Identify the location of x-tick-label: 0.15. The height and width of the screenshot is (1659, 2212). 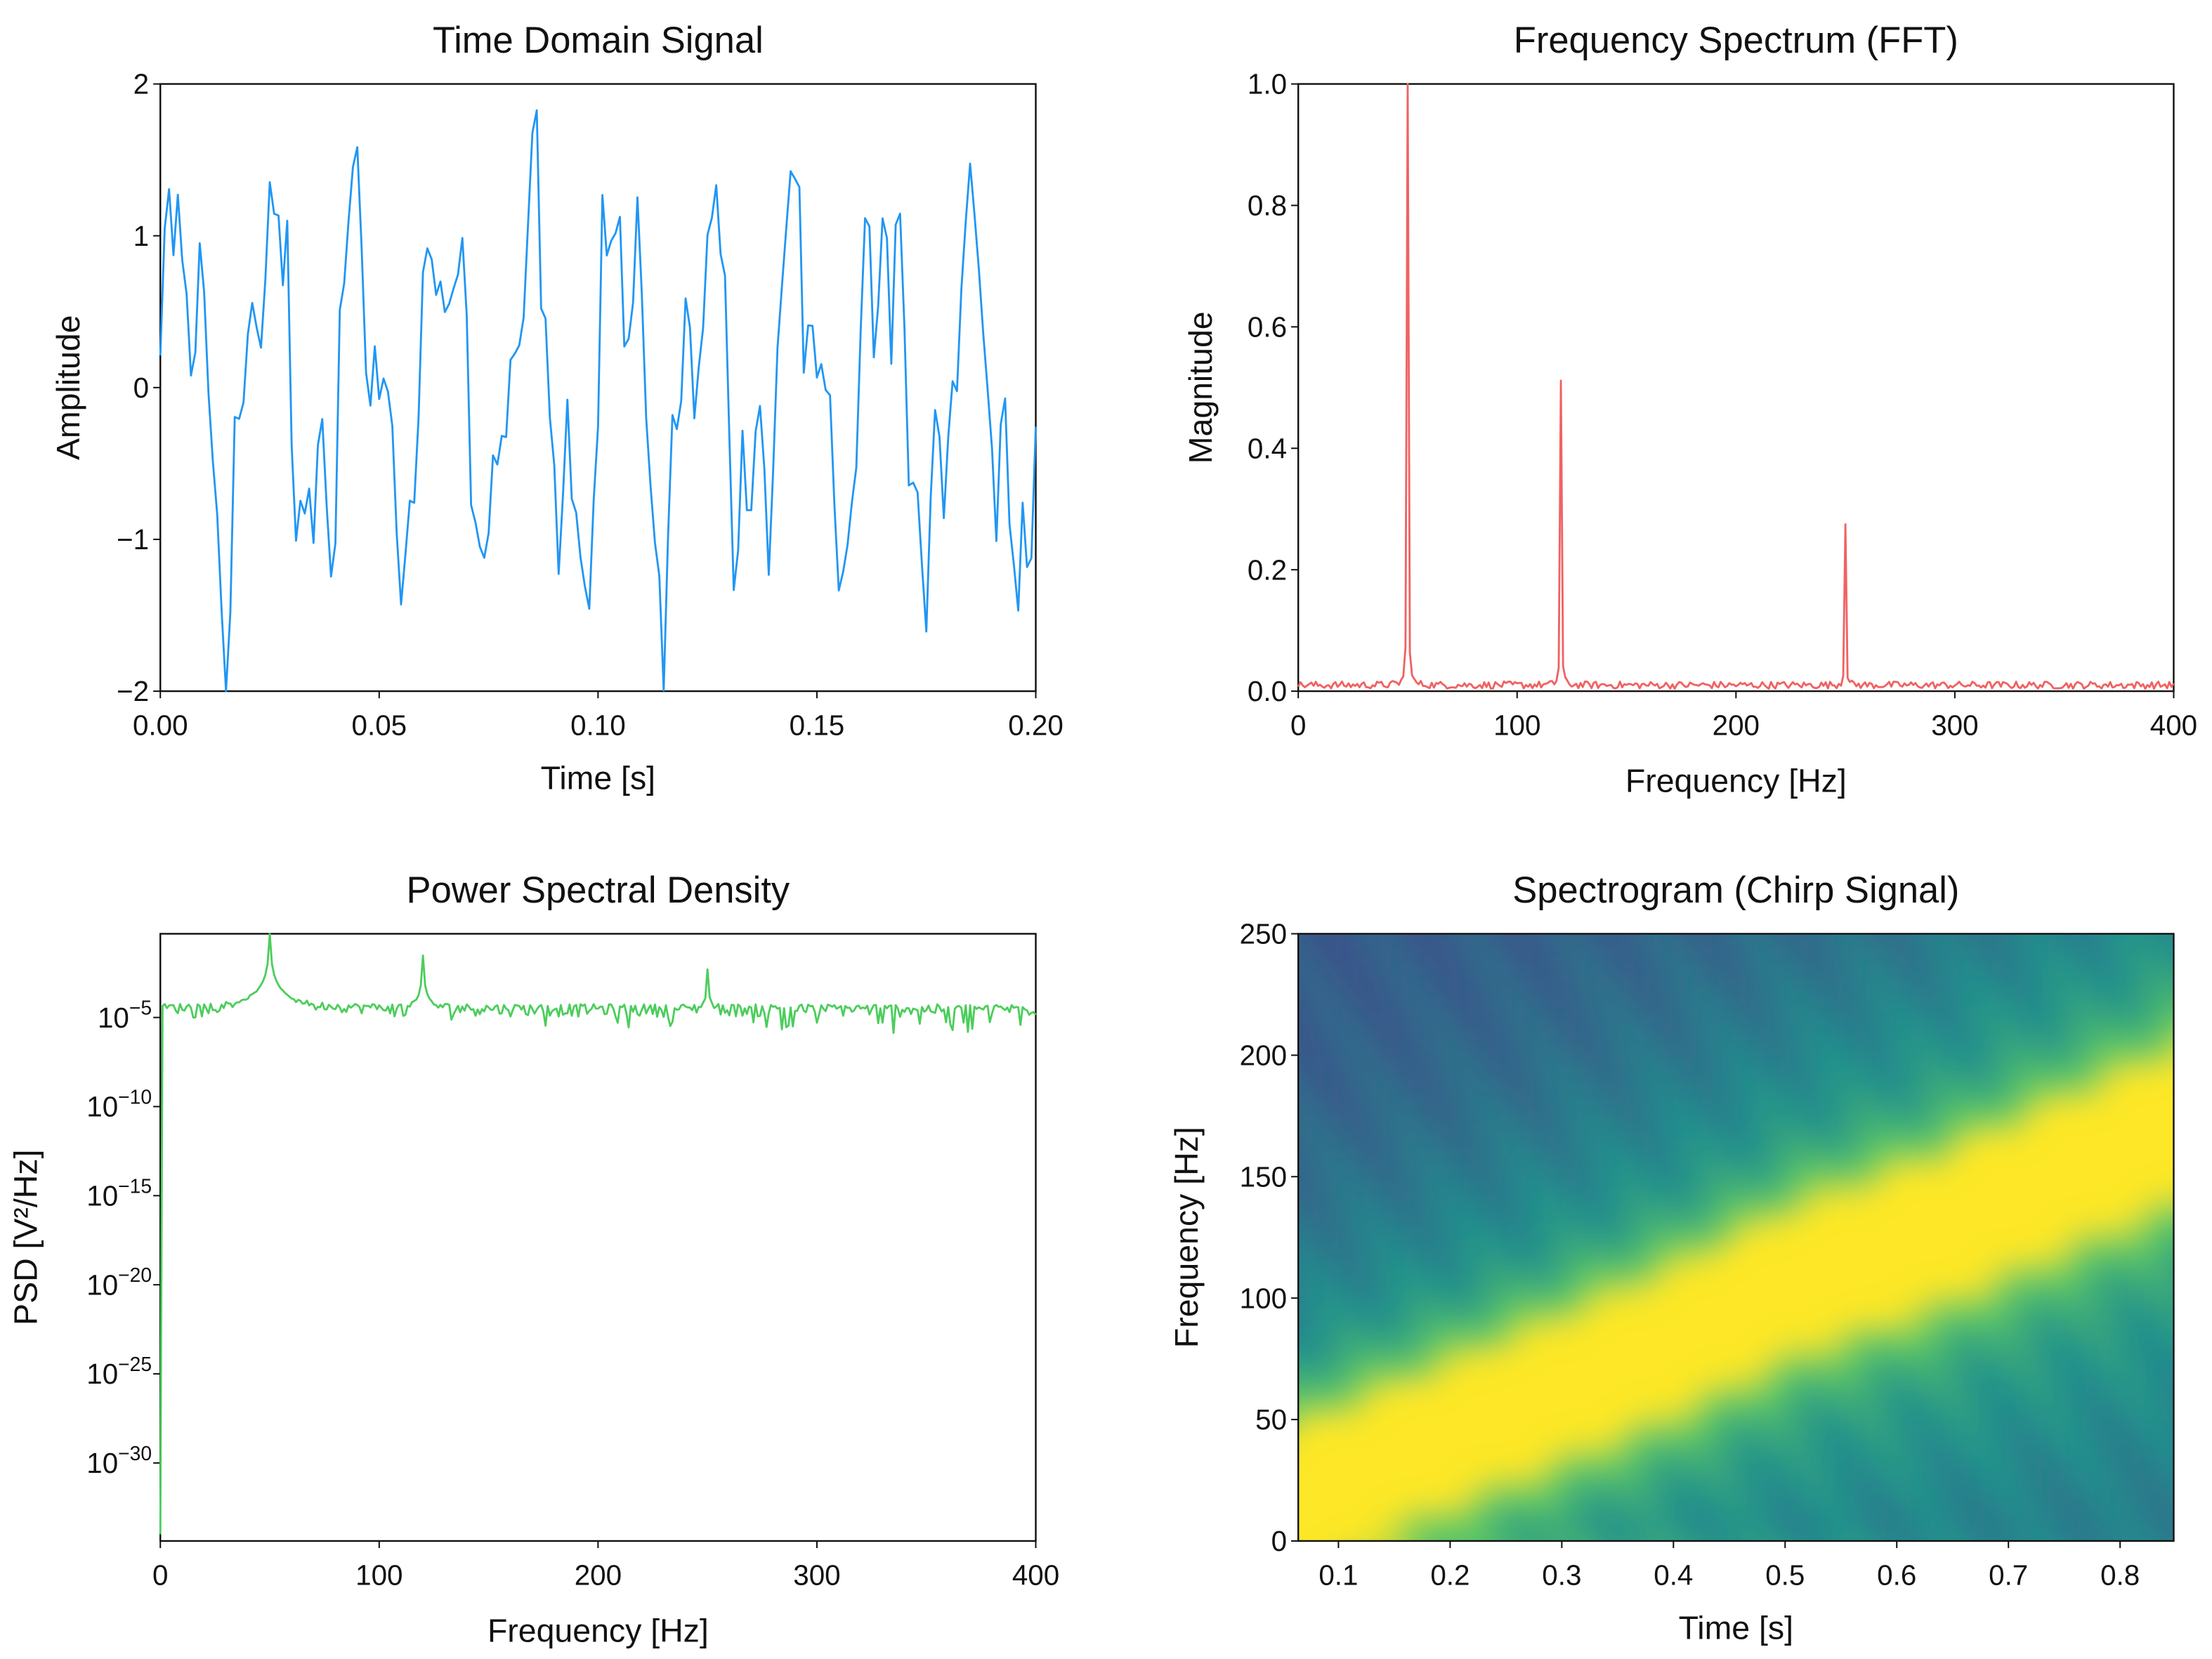
(817, 725).